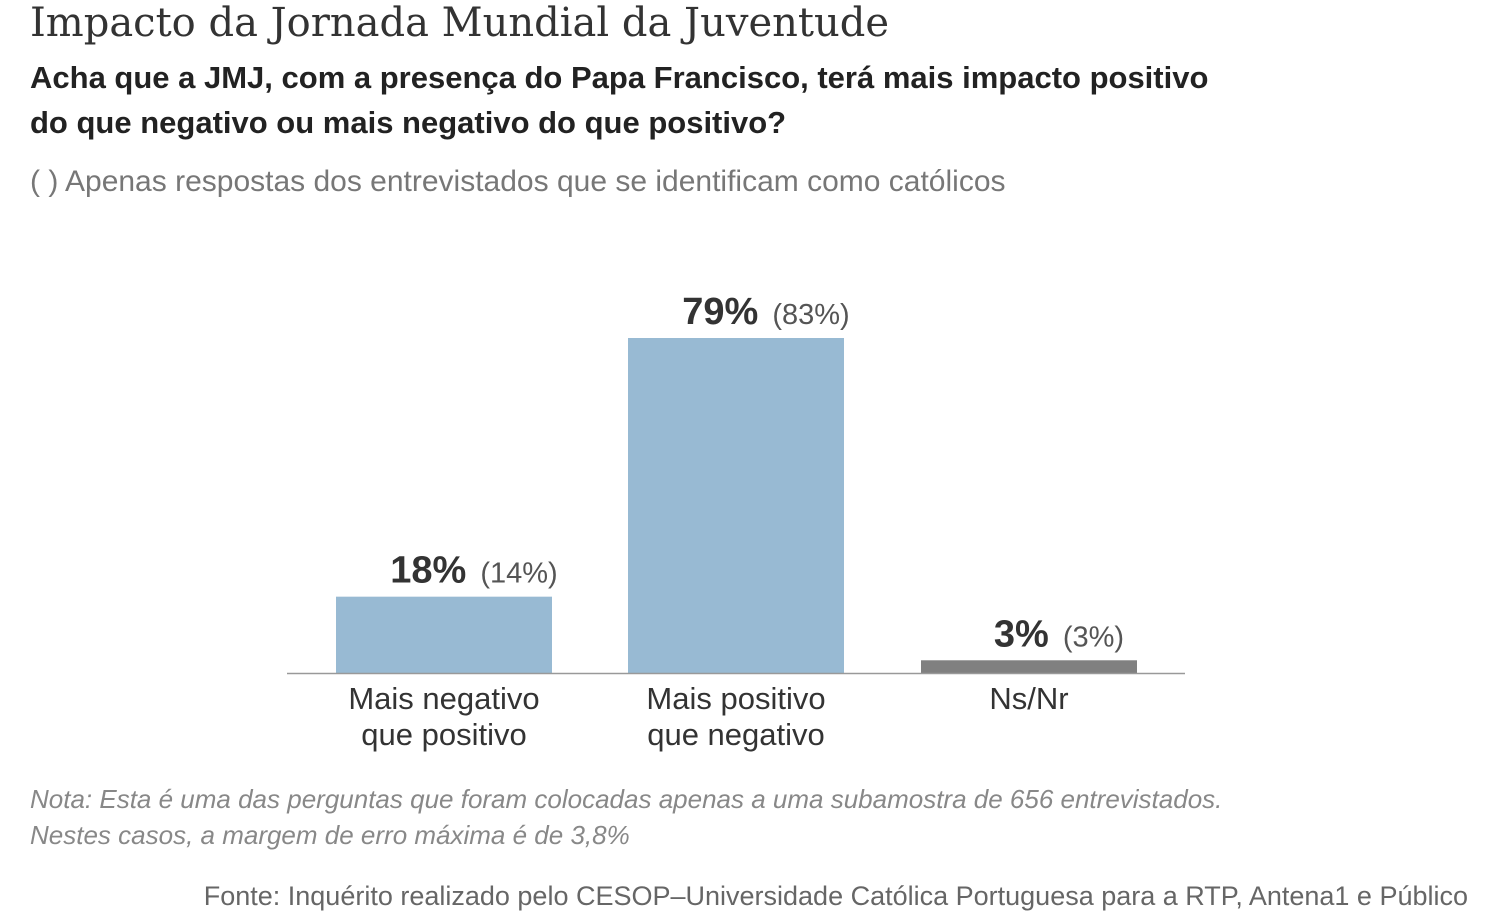 The height and width of the screenshot is (916, 1500). I want to click on category-label: Ns/Nr, so click(1028, 698).